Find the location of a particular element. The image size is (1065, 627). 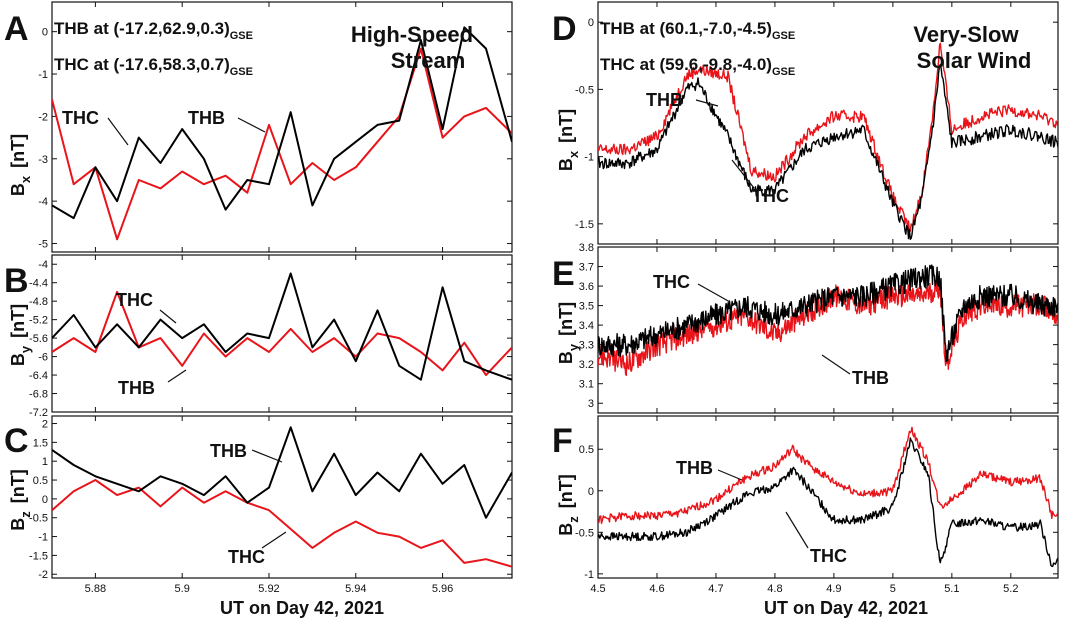

y-tick-label: -5.6 is located at coordinates (38, 339).